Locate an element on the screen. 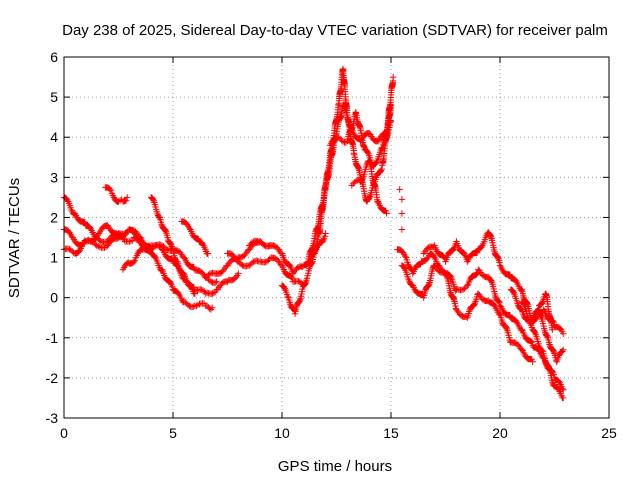 This screenshot has width=640, height=485. x-tick-label: 10 is located at coordinates (282, 433).